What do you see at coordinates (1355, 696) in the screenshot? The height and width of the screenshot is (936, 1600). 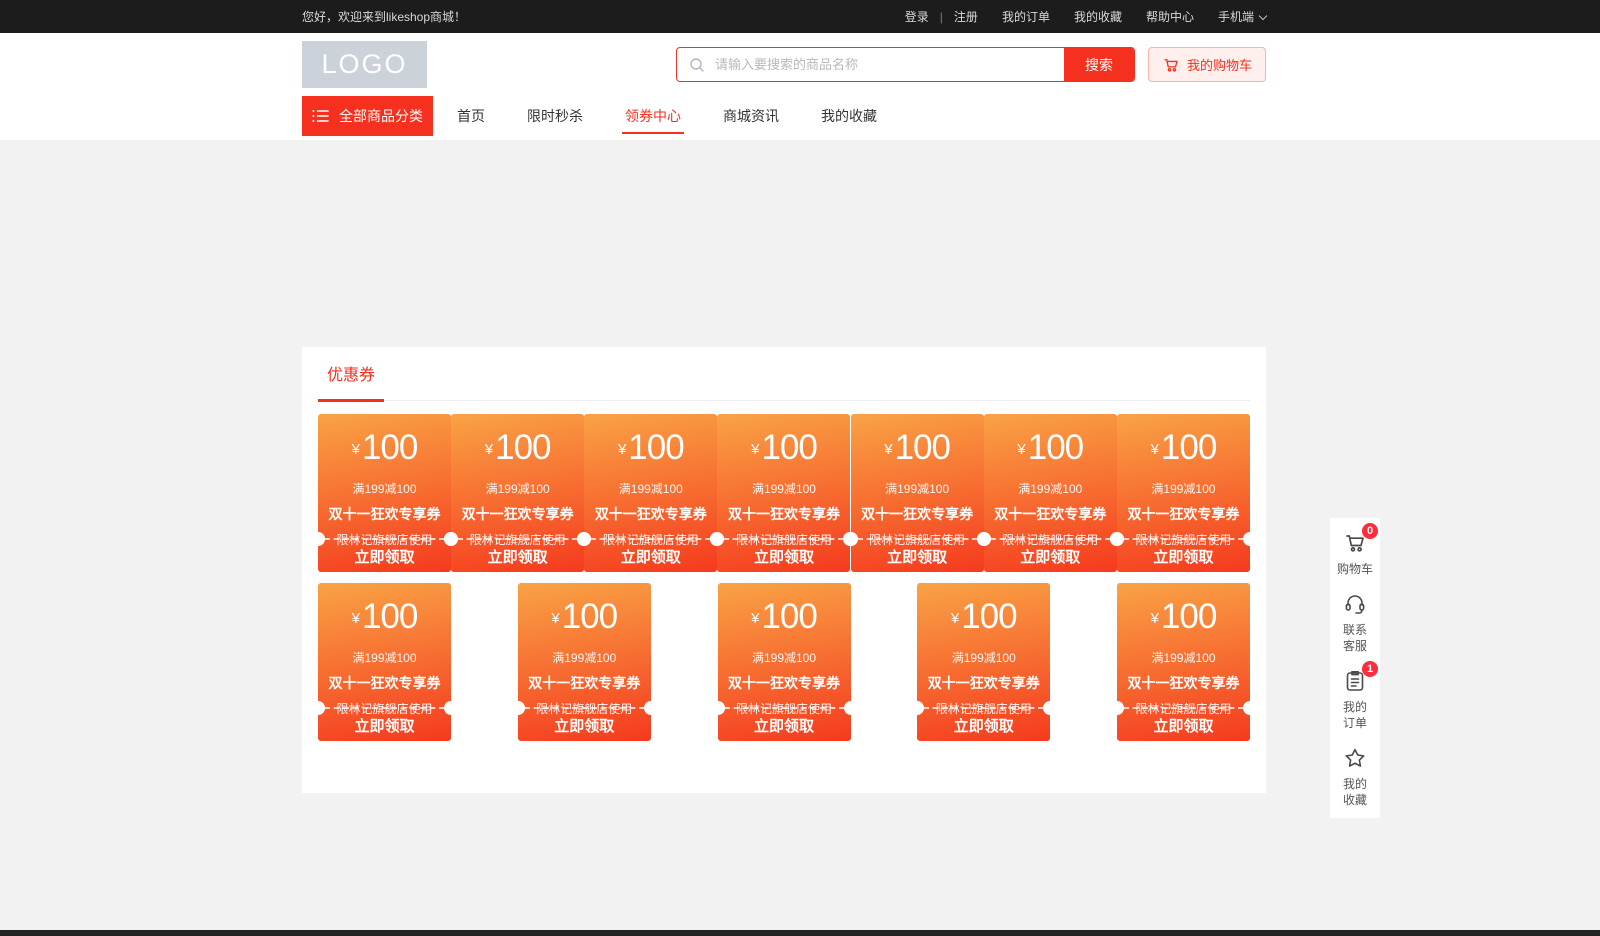 I see `side-item-my-orders: 1 我的 订单` at bounding box center [1355, 696].